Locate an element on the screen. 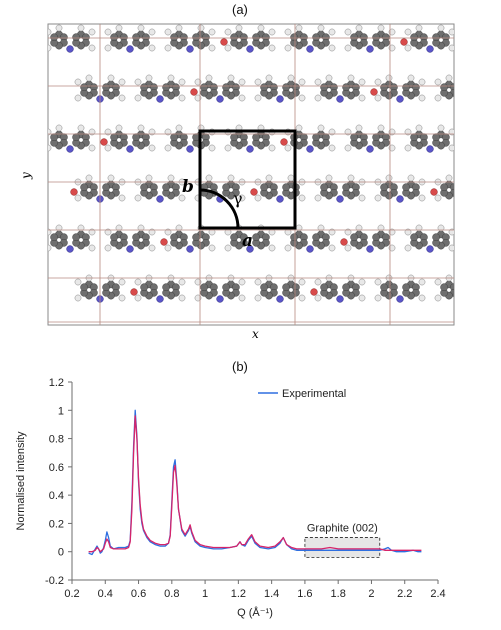 The width and height of the screenshot is (501, 630). y-tick-label: 0 is located at coordinates (61, 553).